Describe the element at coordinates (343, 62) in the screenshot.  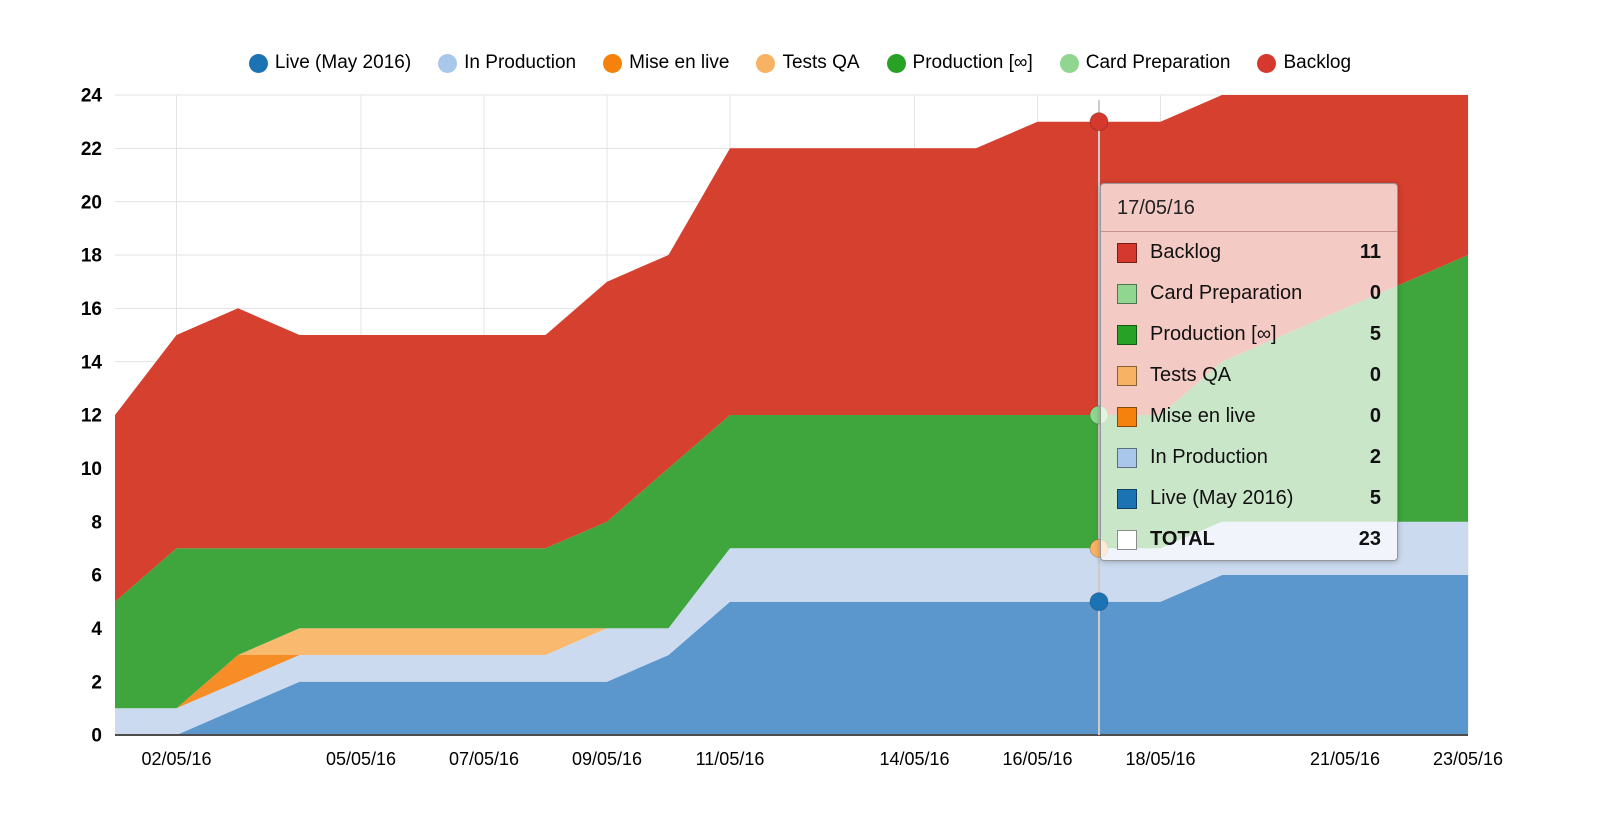
I see `legend-label-live-may-2016: Live (May 2016)` at that location.